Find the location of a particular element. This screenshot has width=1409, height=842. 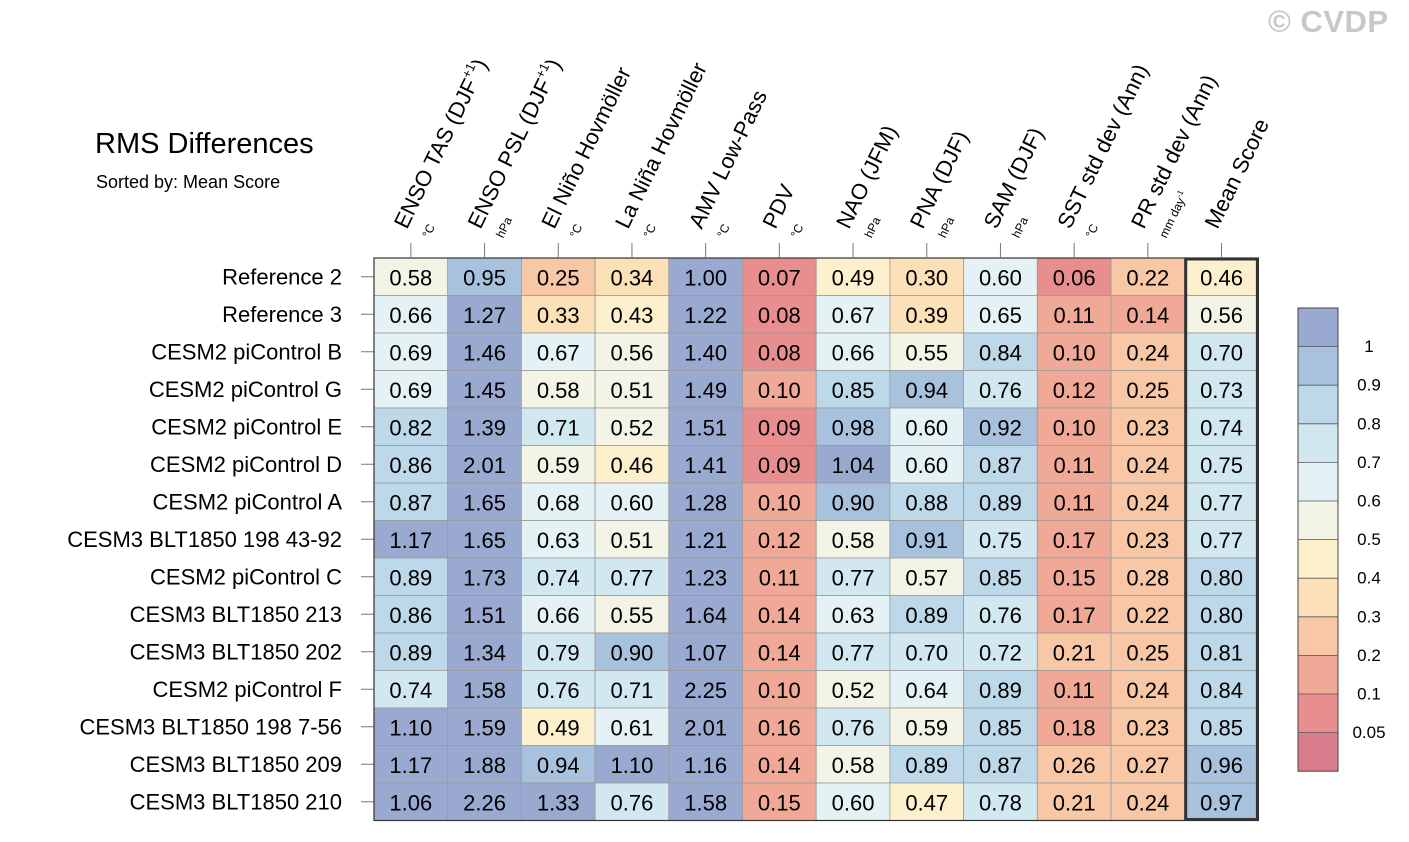

cell-value-label: 0.07 is located at coordinates (779, 277).